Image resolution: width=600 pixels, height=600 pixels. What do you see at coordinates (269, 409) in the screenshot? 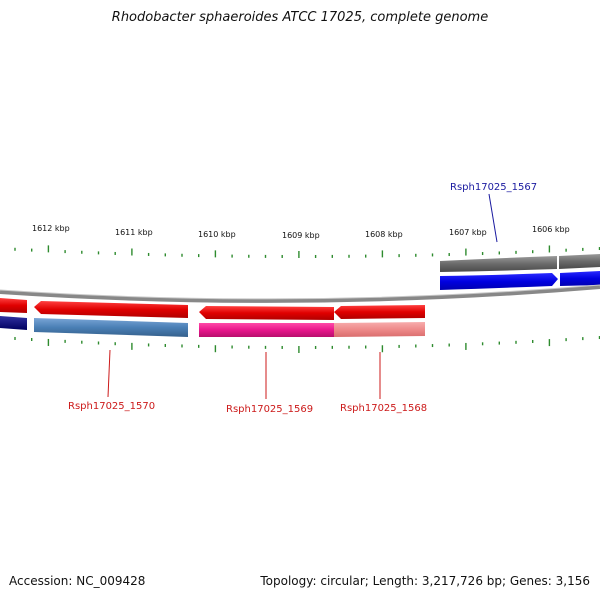
I see `gene-label-1569: Rsph17025_1569` at bounding box center [269, 409].